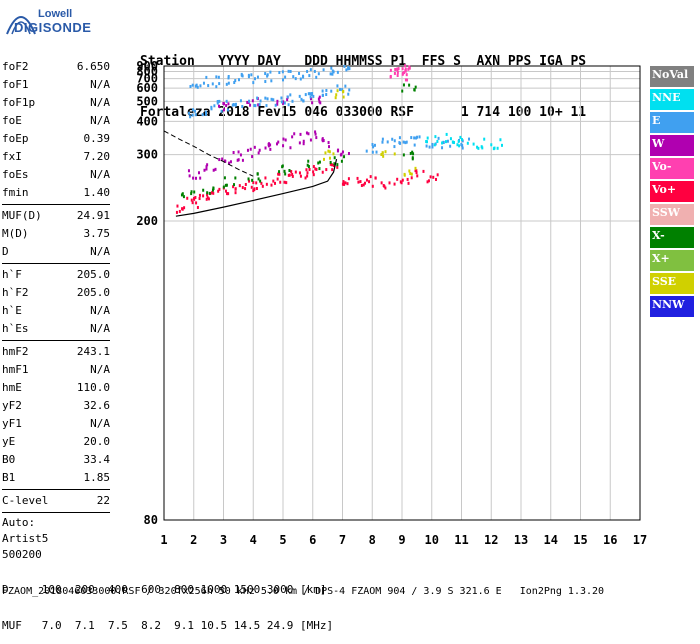  What do you see at coordinates (97, 477) in the screenshot?
I see `param-value: 1.85` at bounding box center [97, 477].